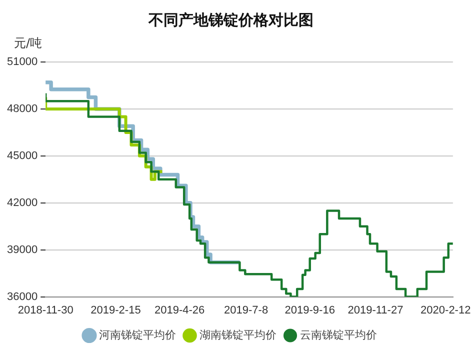 Image resolution: width=474 pixels, height=355 pixels. What do you see at coordinates (22, 156) in the screenshot?
I see `y-tick-label: 45000` at bounding box center [22, 156].